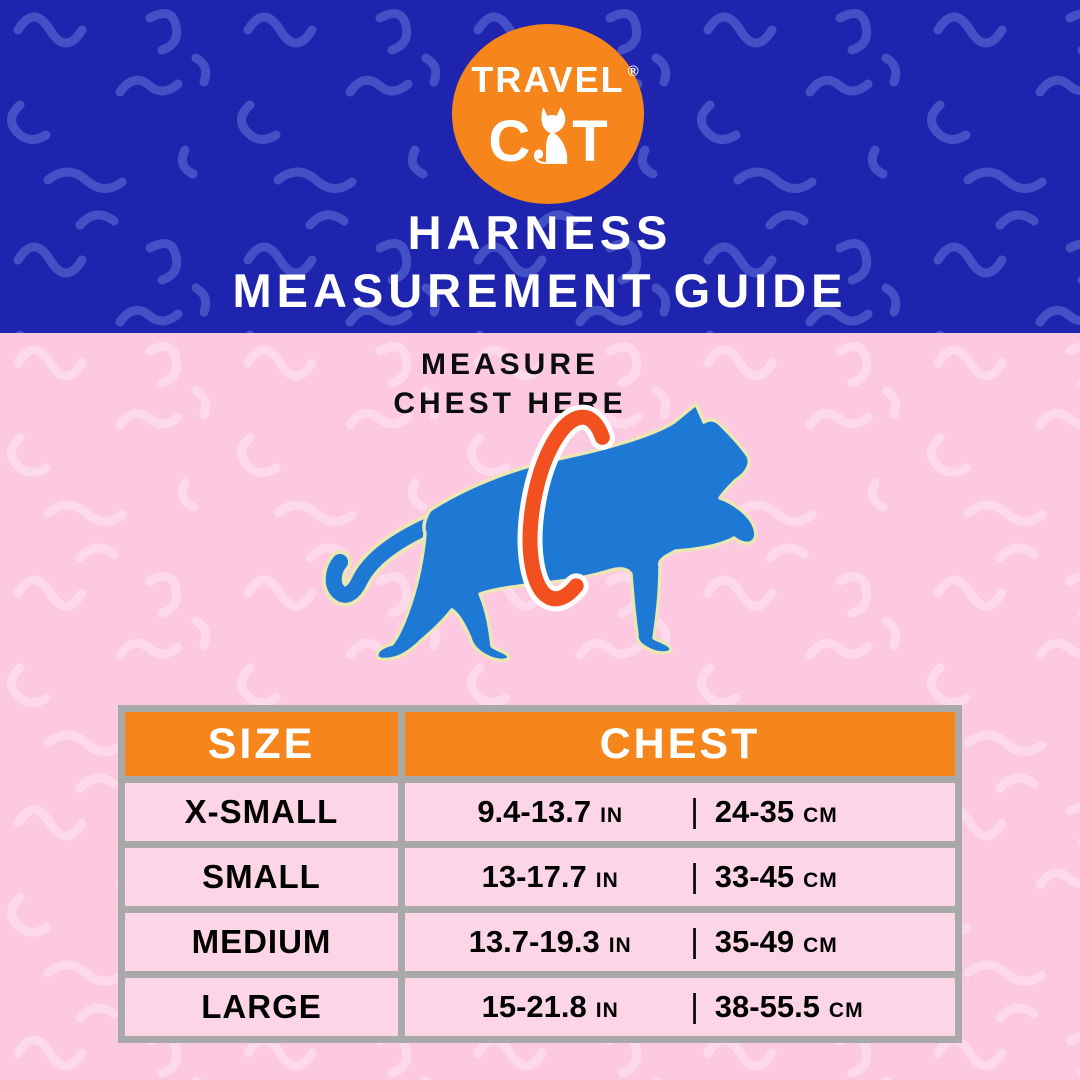 The width and height of the screenshot is (1080, 1080). I want to click on size-label: LARGE, so click(261, 1006).